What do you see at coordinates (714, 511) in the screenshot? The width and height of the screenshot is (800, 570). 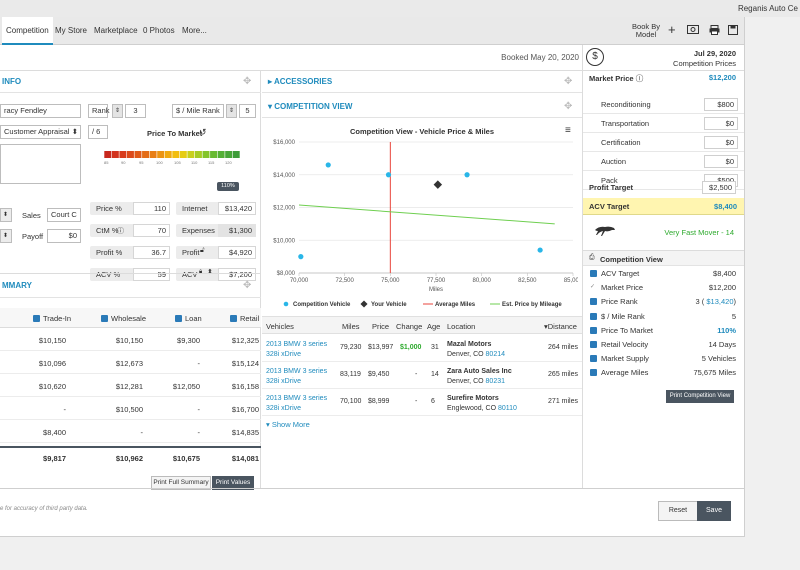 I see `save-button: Save` at bounding box center [714, 511].